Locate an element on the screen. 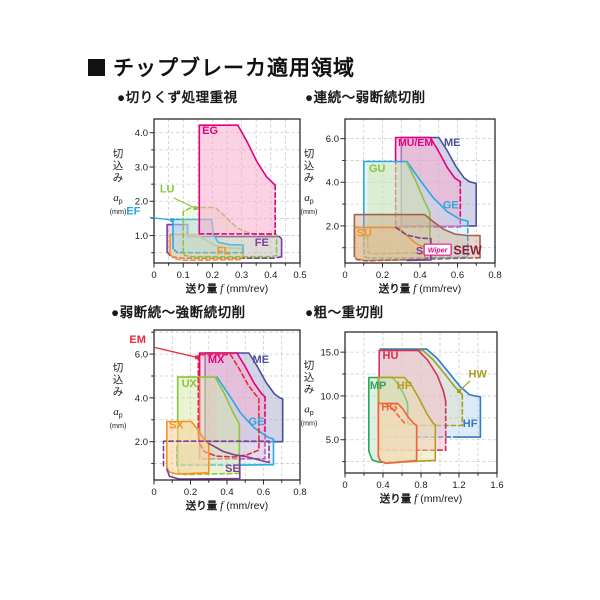 The width and height of the screenshot is (600, 600). label-MU-EM: MU/EM is located at coordinates (415, 143).